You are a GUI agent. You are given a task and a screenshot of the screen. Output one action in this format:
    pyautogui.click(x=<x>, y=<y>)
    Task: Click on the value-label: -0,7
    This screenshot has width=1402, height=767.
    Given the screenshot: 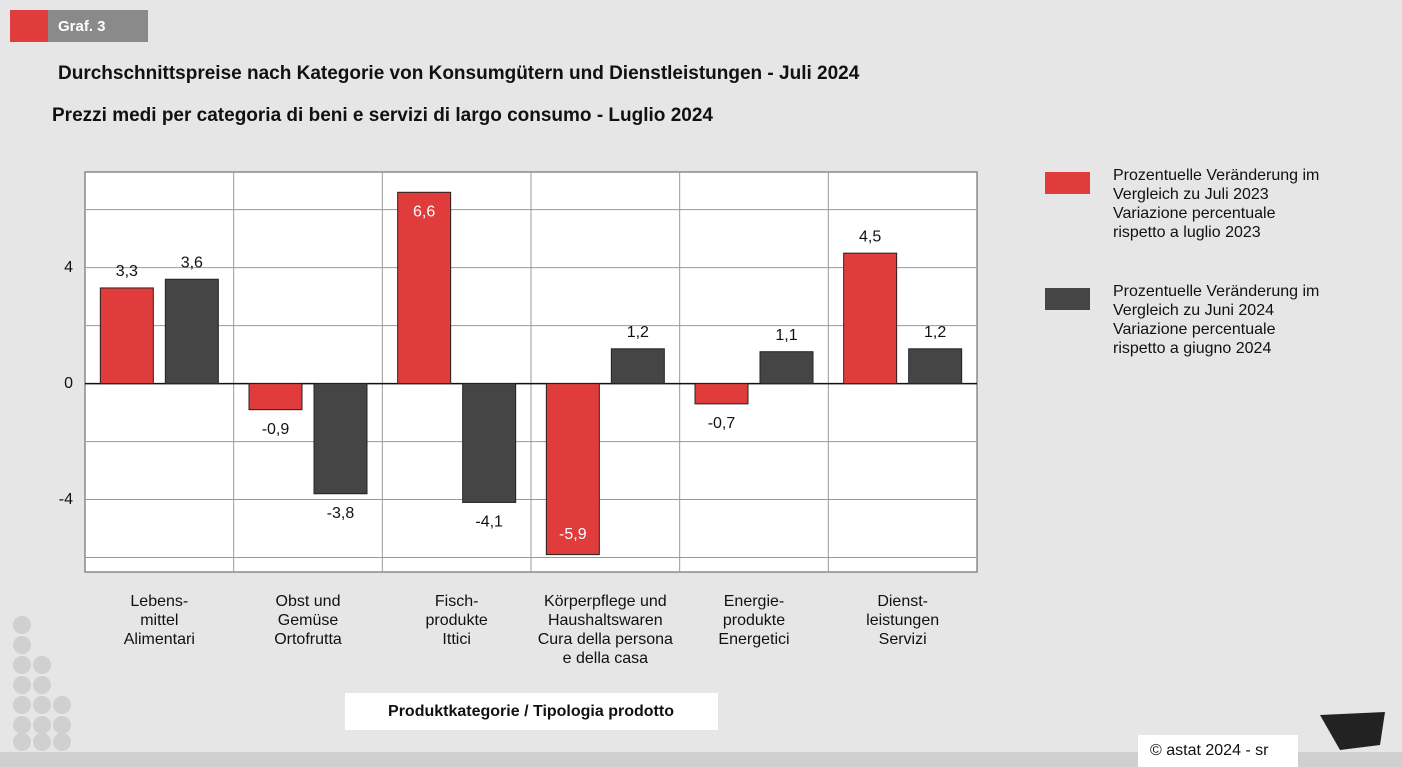 What is the action you would take?
    pyautogui.click(x=722, y=423)
    